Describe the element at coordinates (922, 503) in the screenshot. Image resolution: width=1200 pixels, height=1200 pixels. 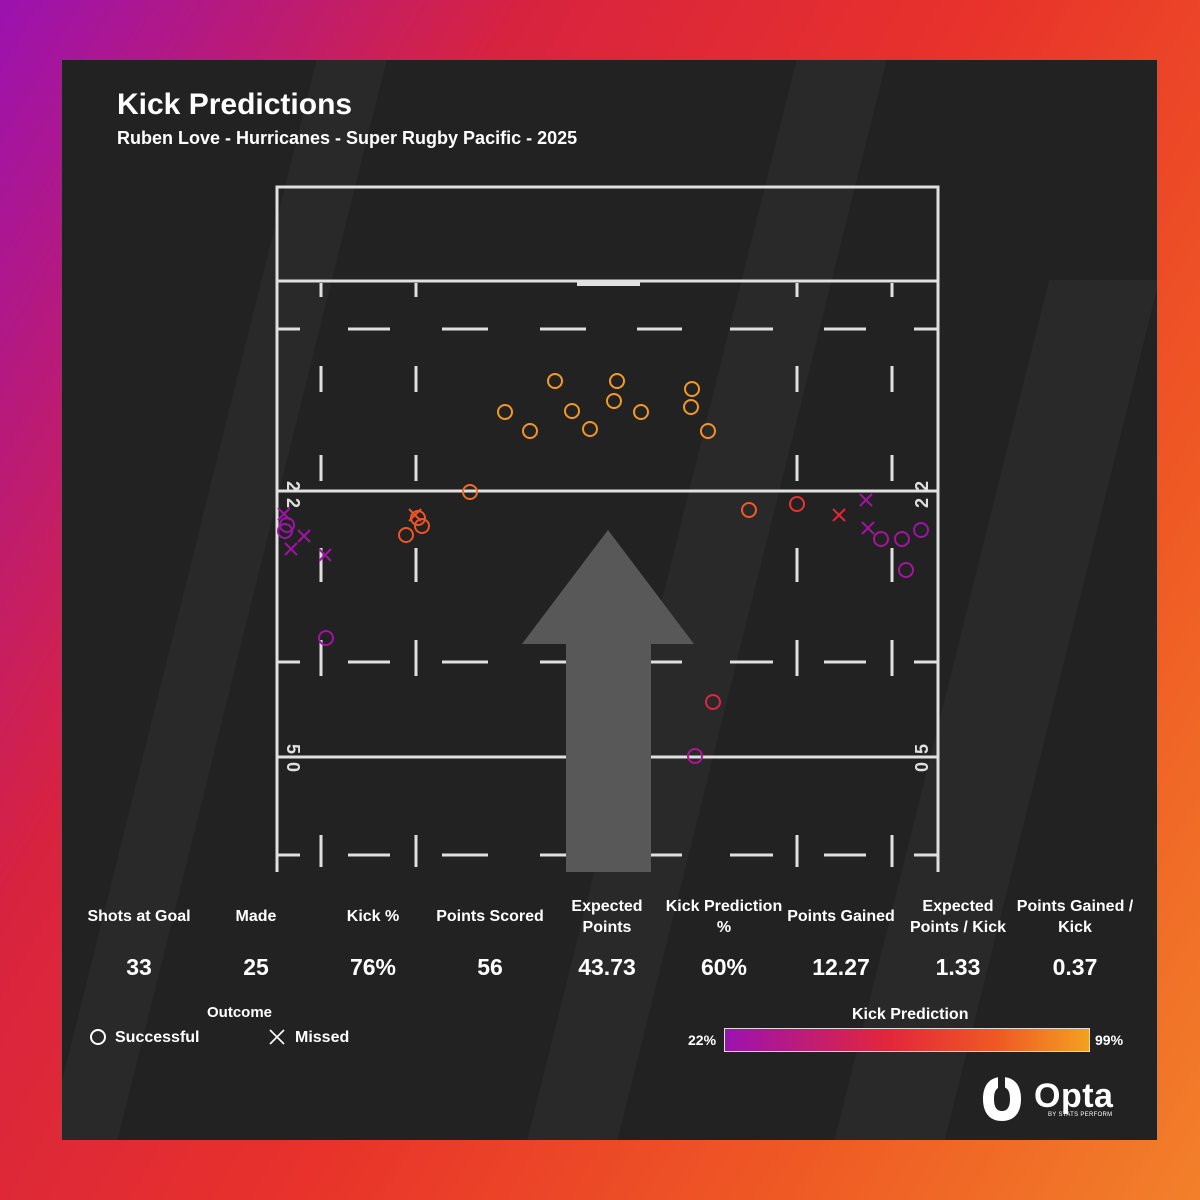
I see `marking-22-right-bottom: 2` at that location.